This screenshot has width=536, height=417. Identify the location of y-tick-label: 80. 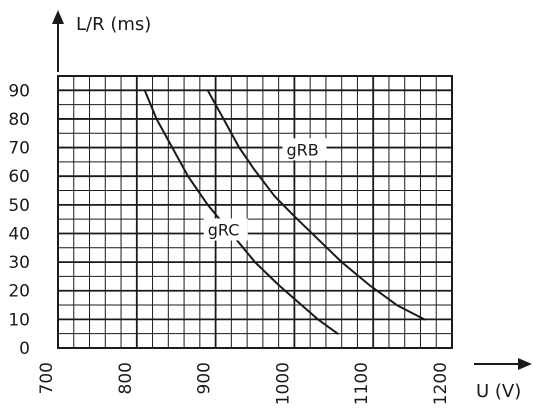
(19, 120).